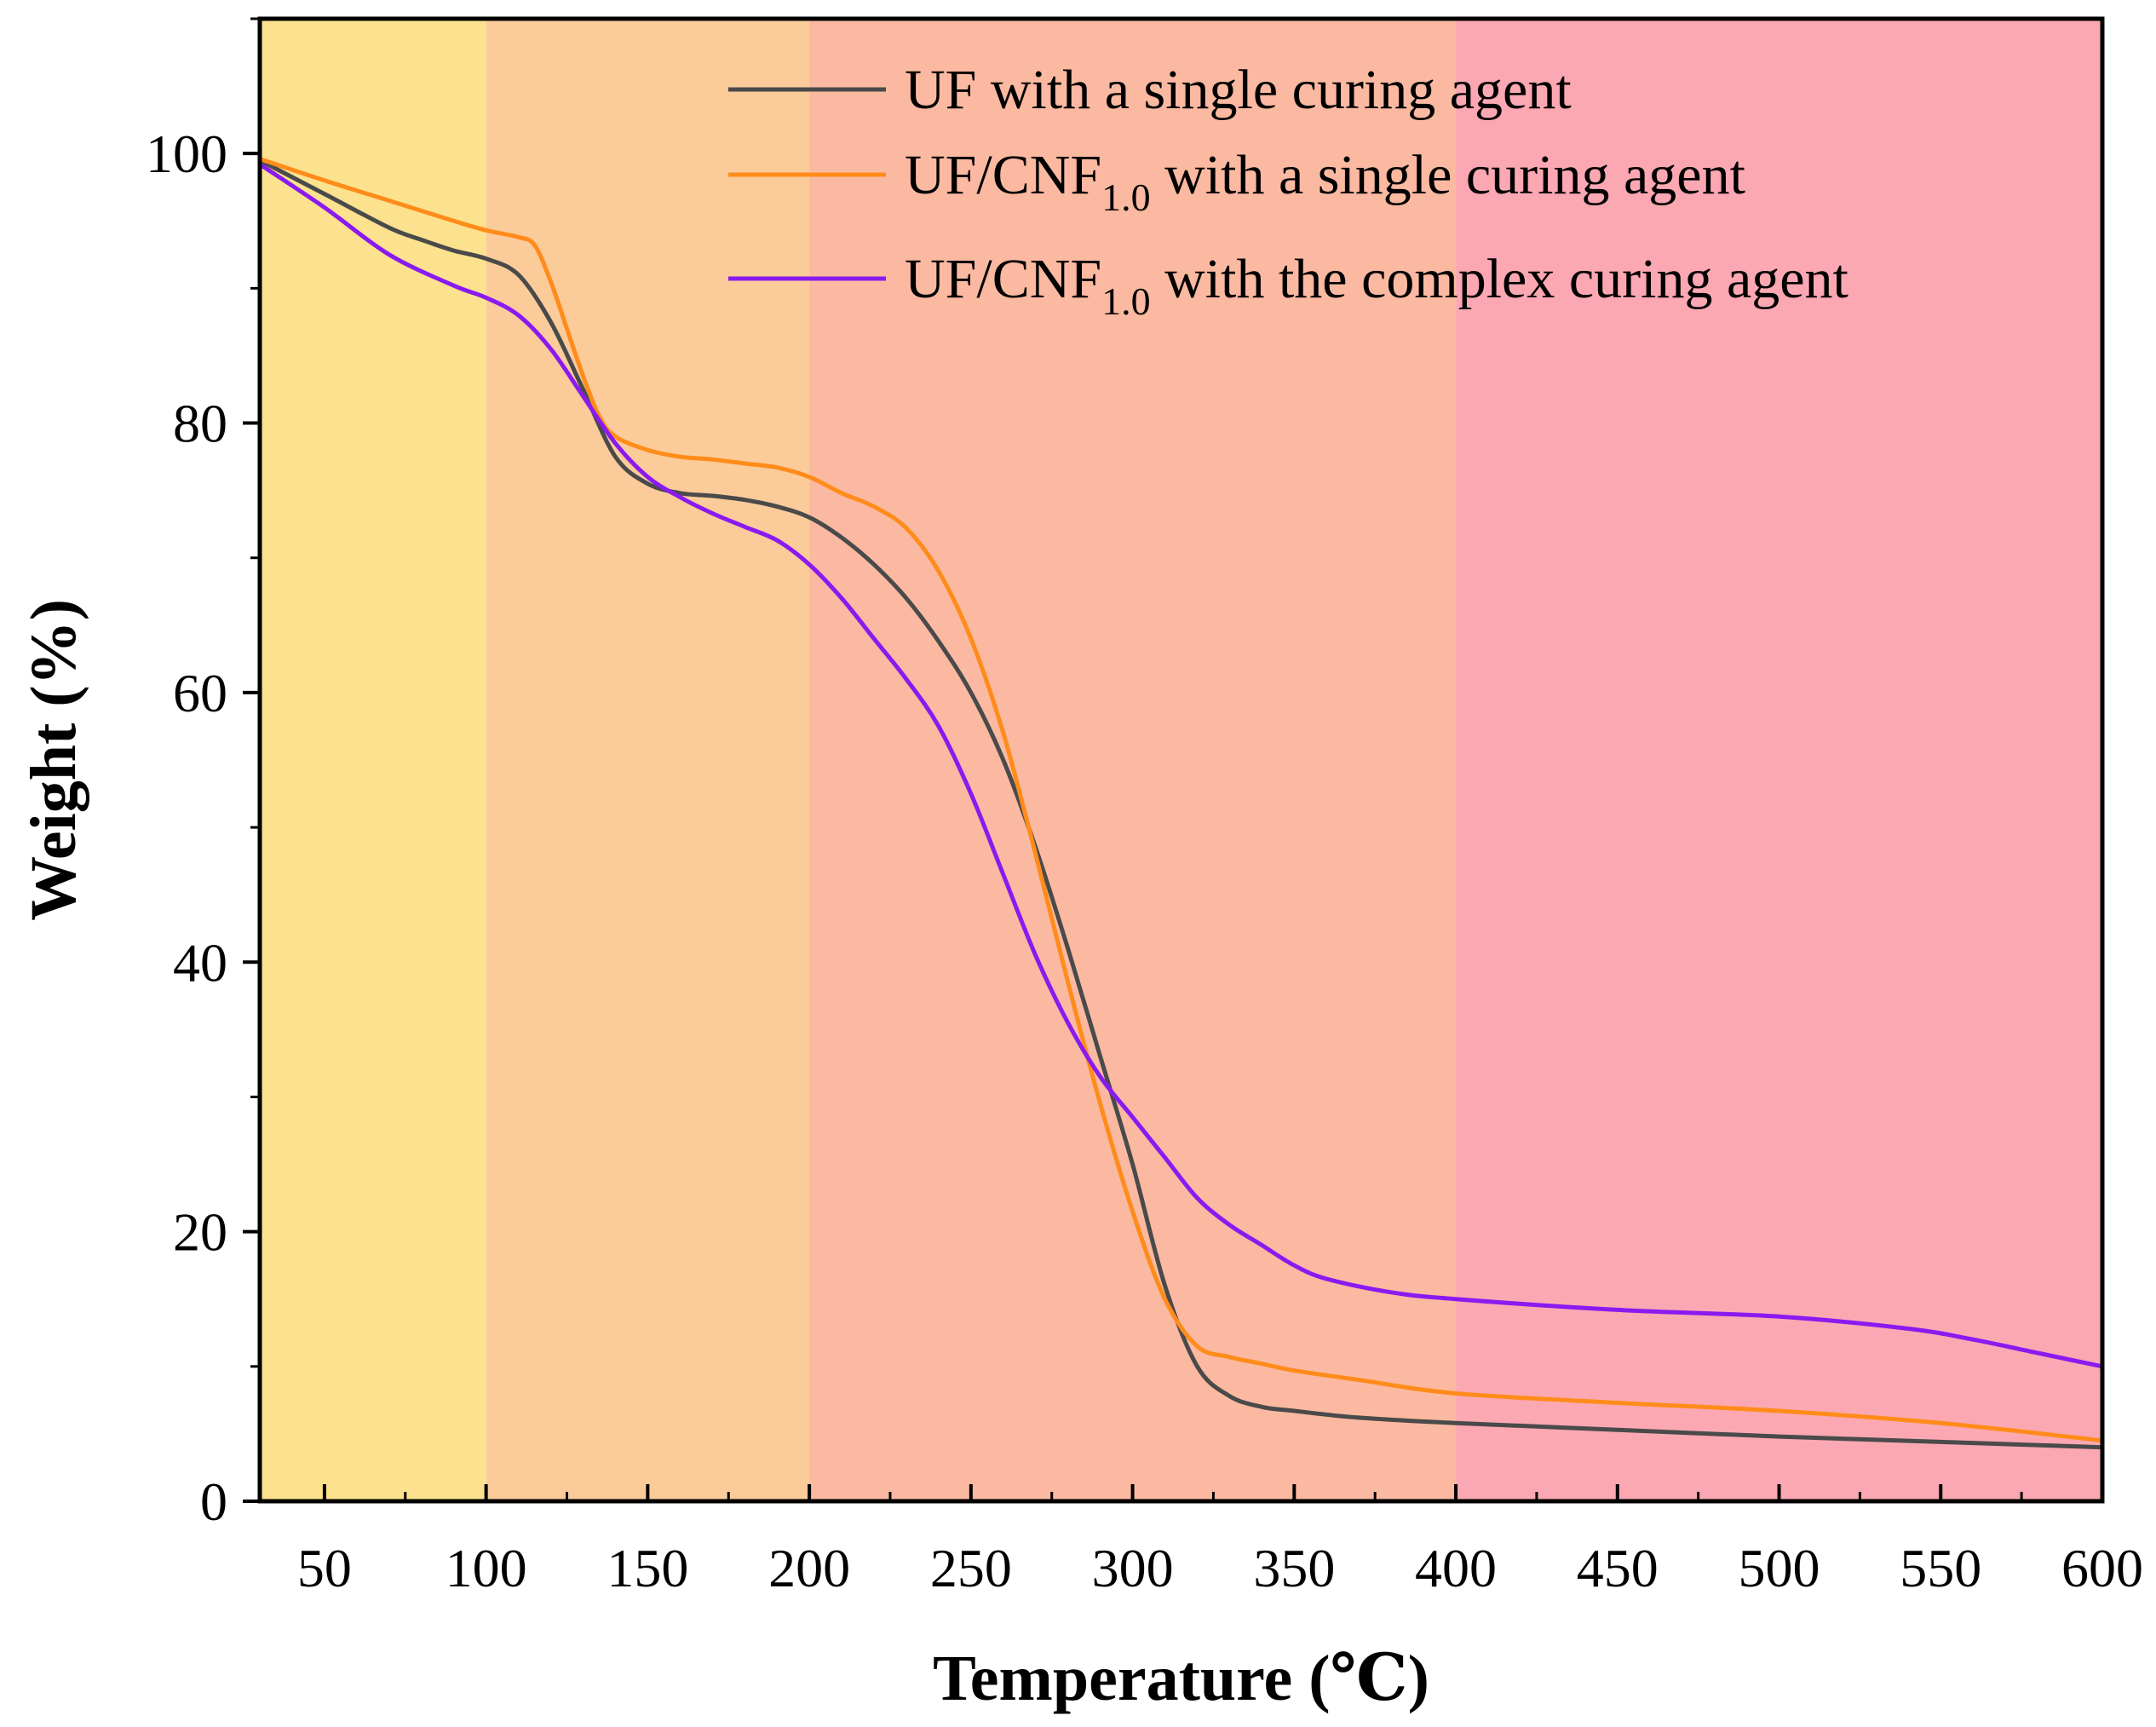  I want to click on x-tick-label: 100, so click(486, 1568).